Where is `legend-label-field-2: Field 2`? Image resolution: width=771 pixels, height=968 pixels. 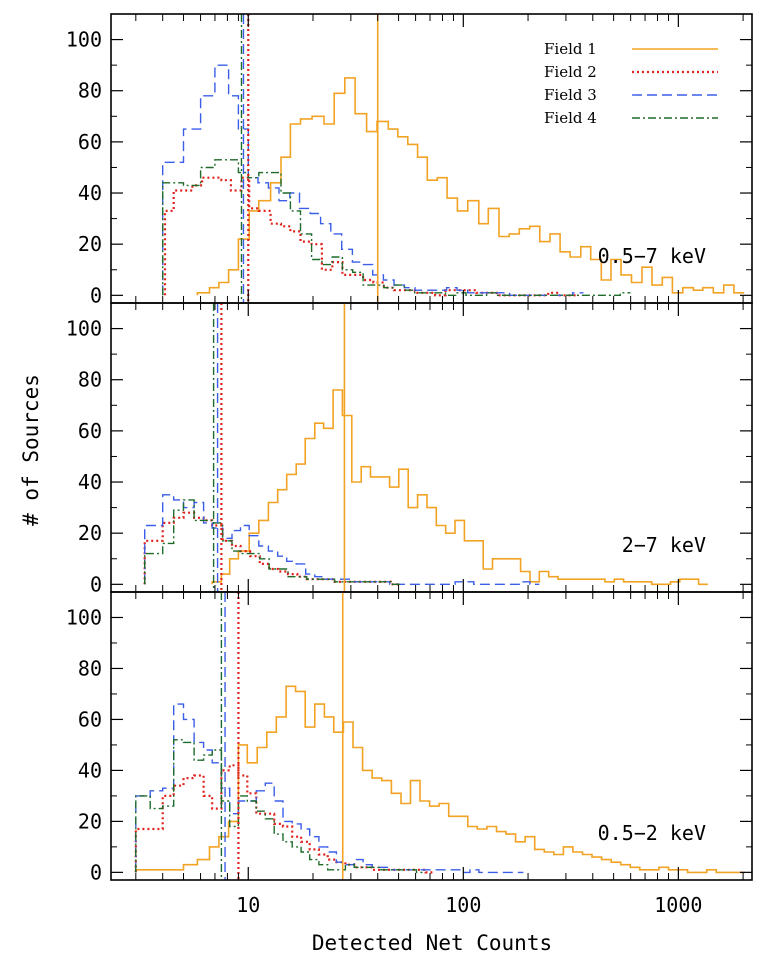 legend-label-field-2: Field 2 is located at coordinates (570, 72).